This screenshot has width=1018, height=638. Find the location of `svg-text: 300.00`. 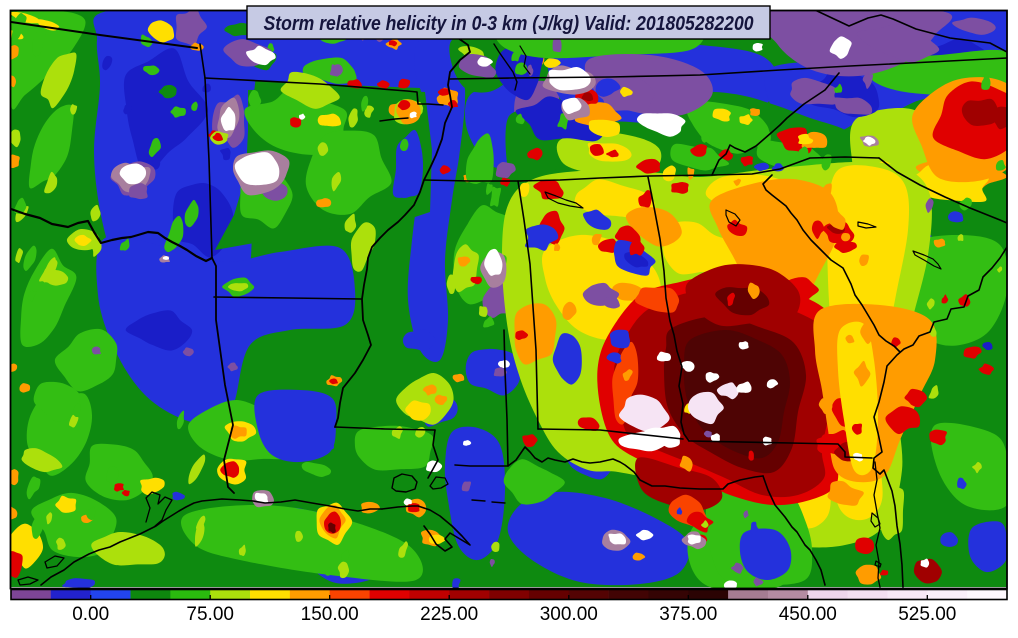

svg-text: 300.00 is located at coordinates (569, 614).